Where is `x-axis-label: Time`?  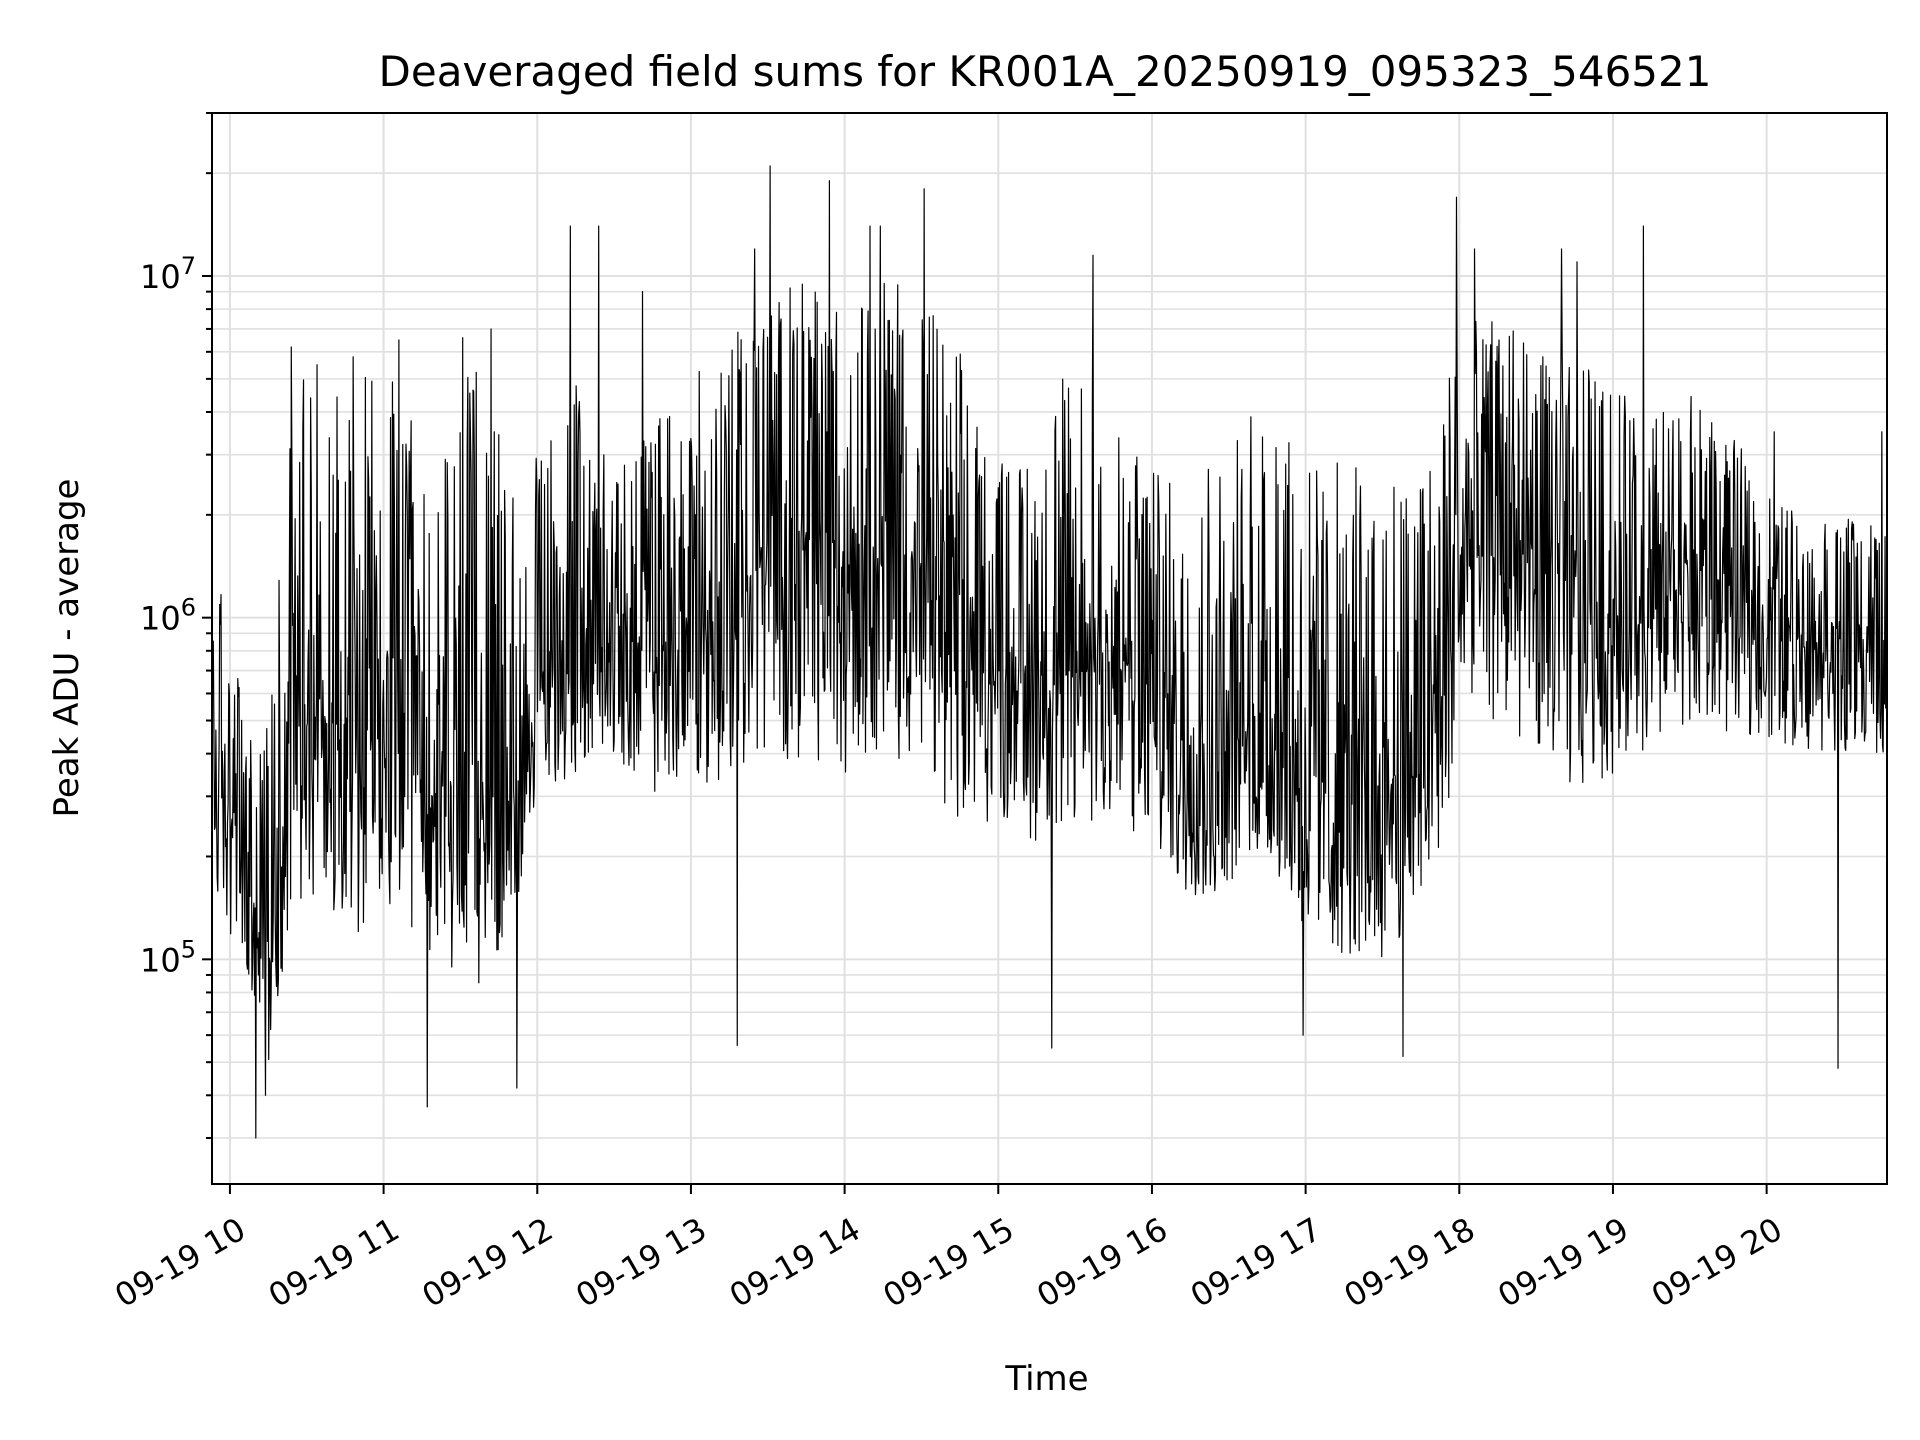
x-axis-label: Time is located at coordinates (1046, 1379).